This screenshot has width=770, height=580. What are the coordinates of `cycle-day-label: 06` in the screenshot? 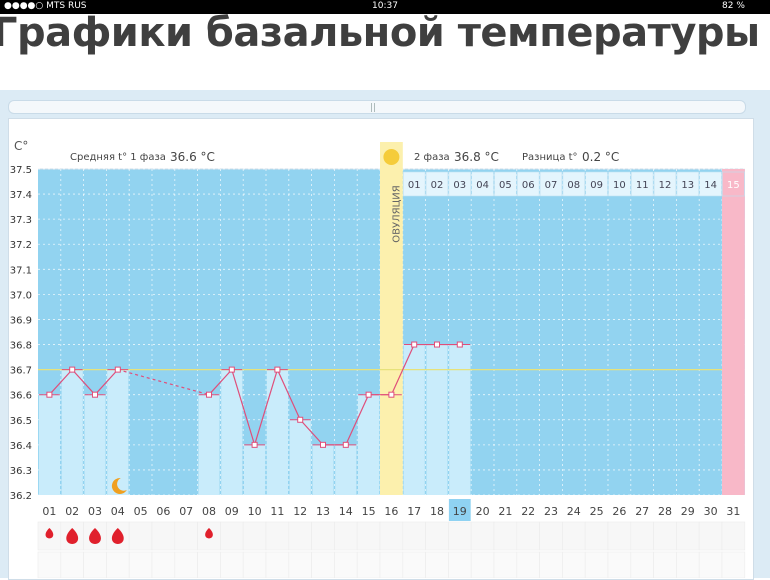 It's located at (528, 185).